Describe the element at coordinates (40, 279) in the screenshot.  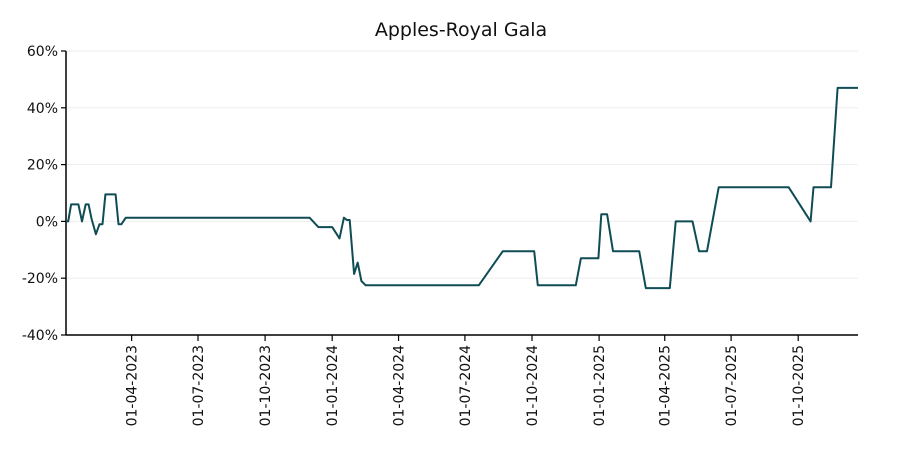
I see `y-tick-label: -20%` at that location.